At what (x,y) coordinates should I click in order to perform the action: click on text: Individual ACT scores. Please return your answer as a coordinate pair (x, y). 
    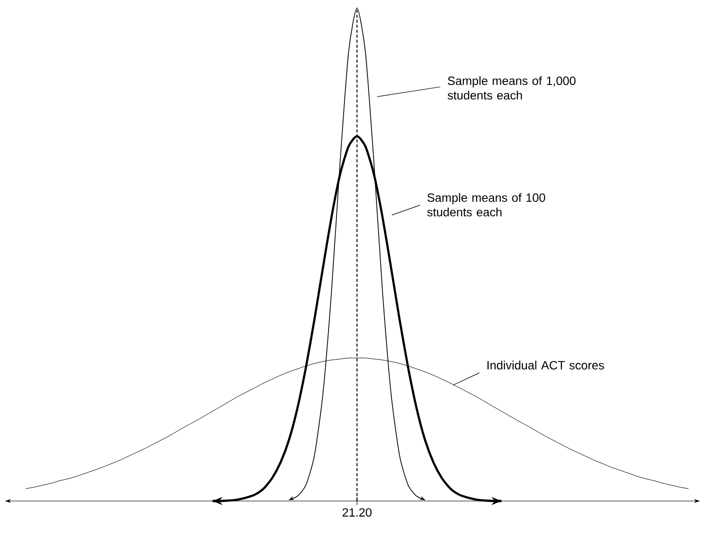
    Looking at the image, I should click on (546, 365).